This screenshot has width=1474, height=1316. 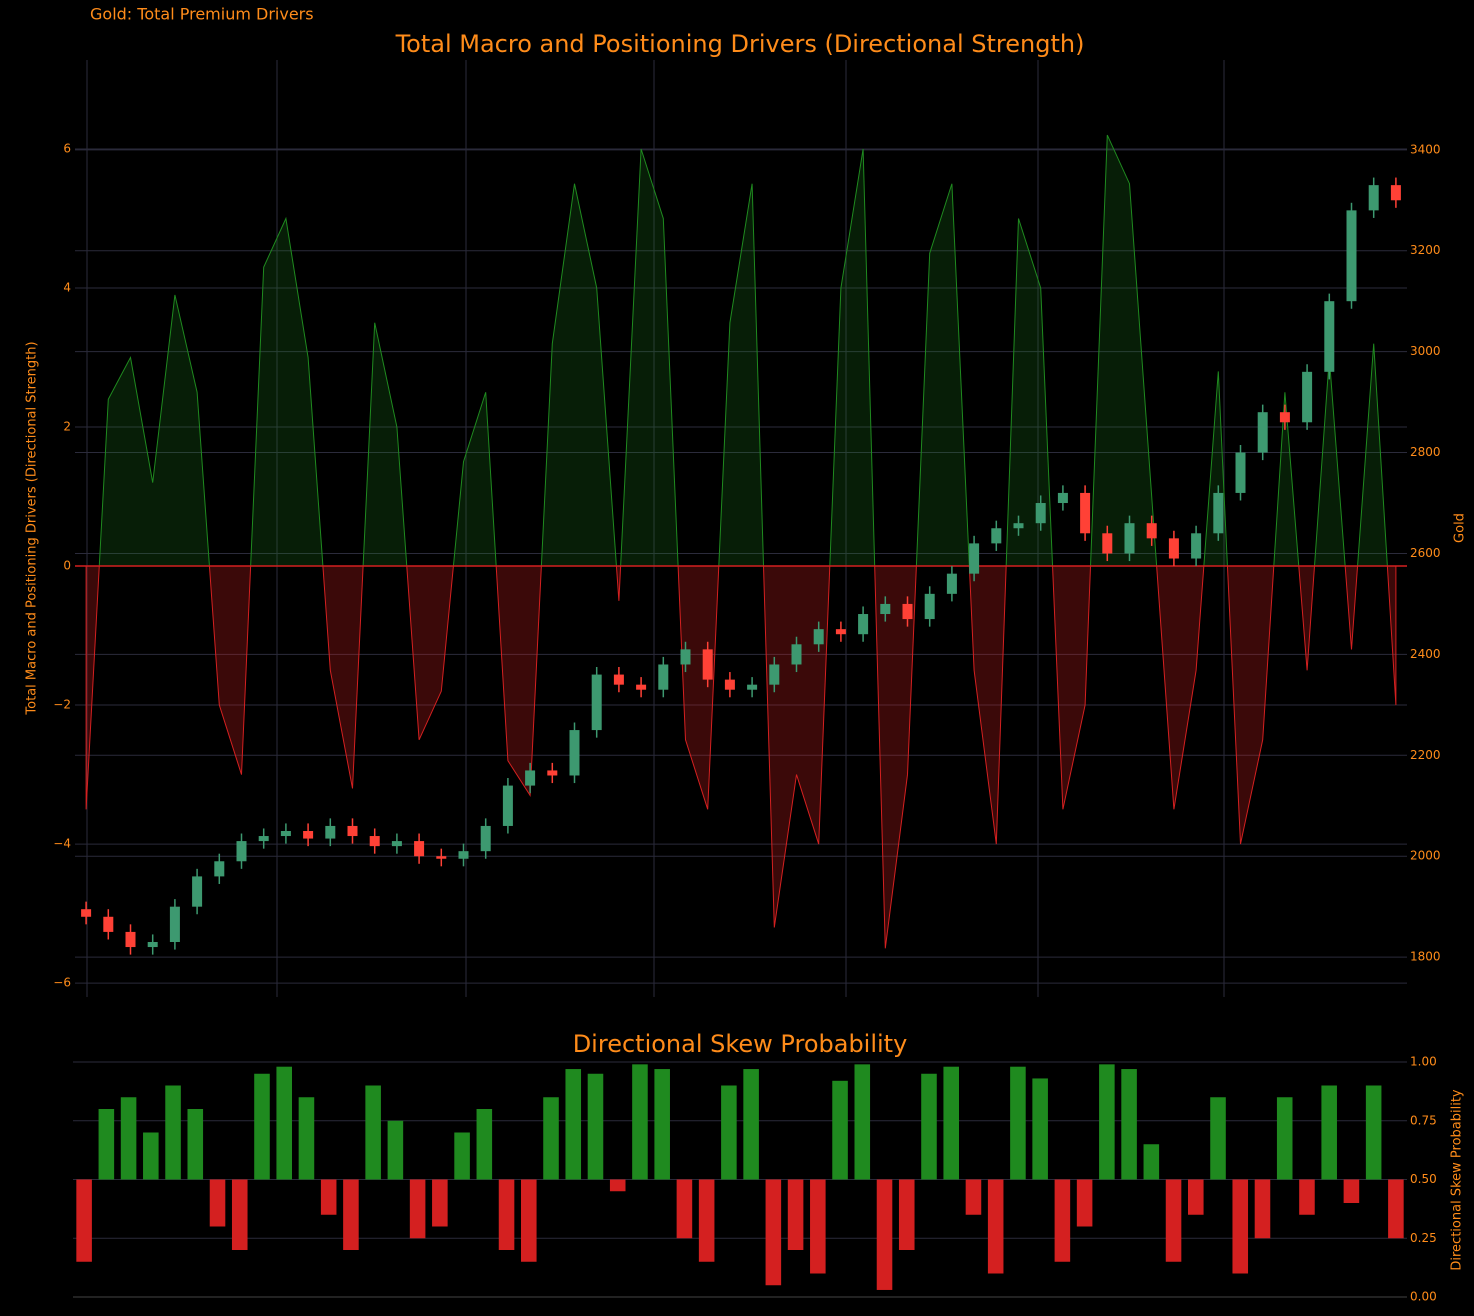 I want to click on y2-axis-label: Gold, so click(x=1460, y=528).